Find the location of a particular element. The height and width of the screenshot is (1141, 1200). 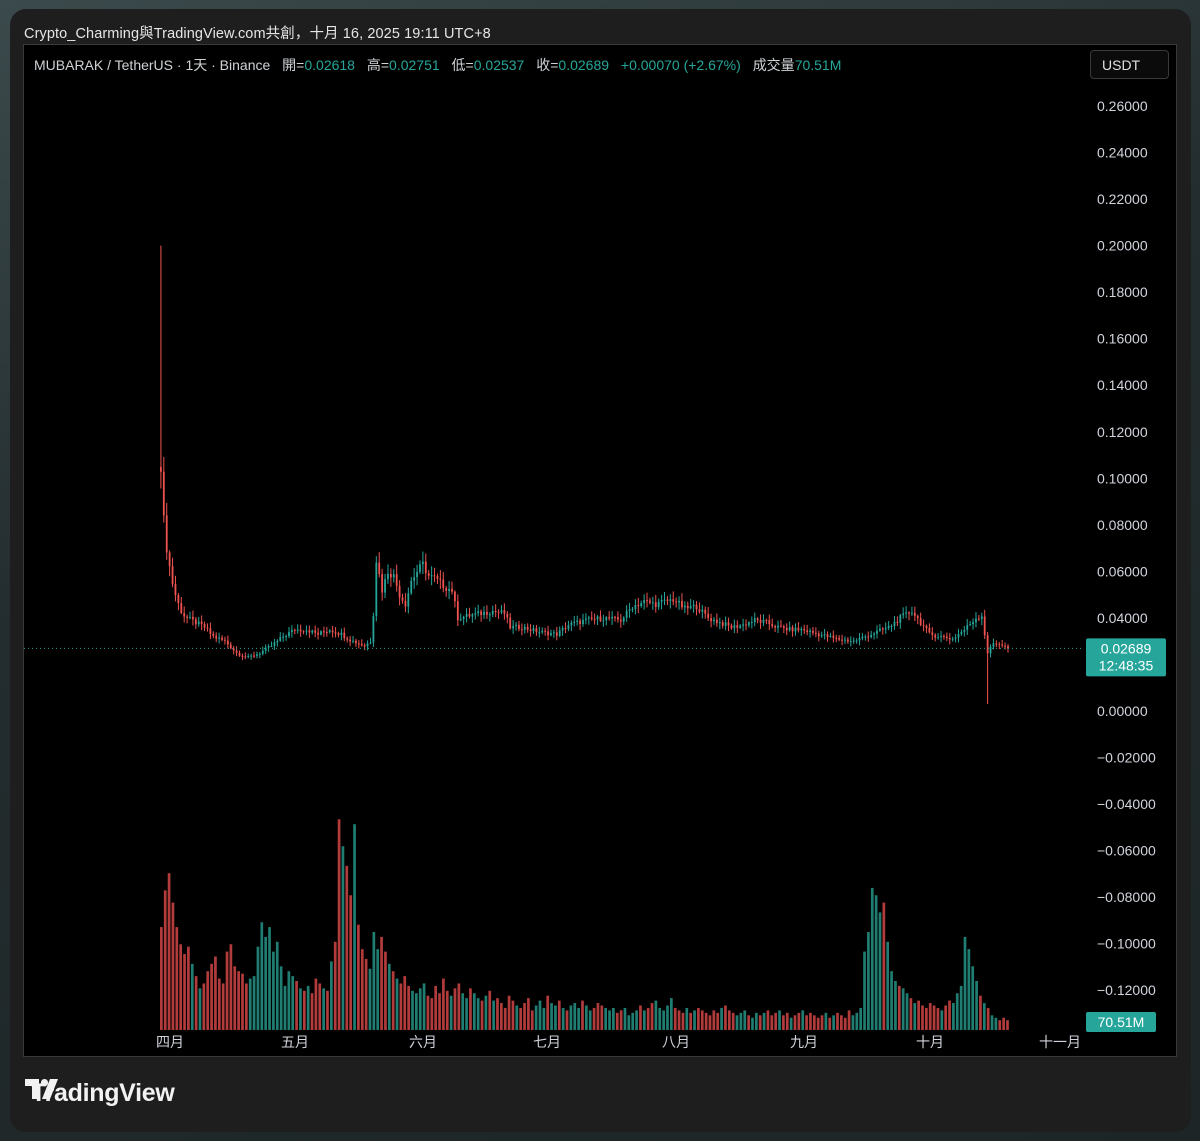

y-tick-label: −0.08000 is located at coordinates (1126, 897).